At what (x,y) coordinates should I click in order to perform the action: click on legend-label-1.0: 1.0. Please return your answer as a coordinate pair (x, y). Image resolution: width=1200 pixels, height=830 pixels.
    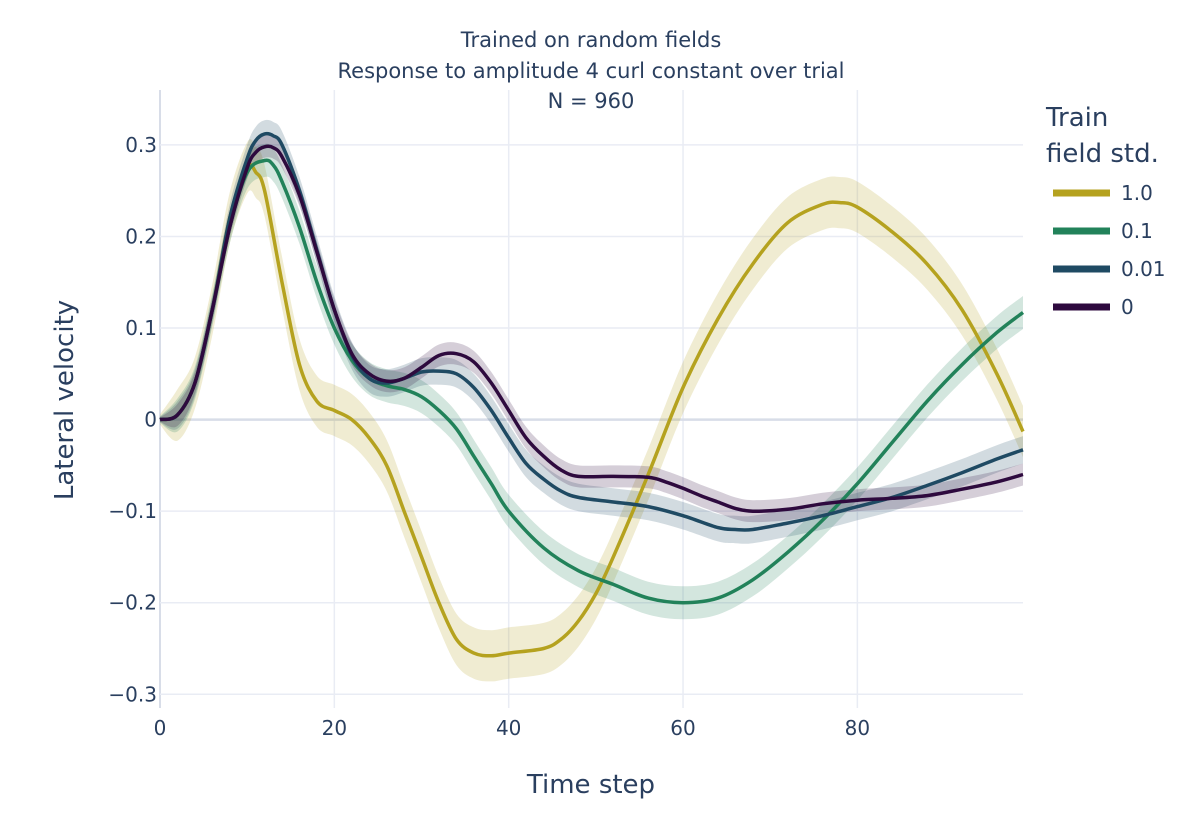
    Looking at the image, I should click on (1137, 193).